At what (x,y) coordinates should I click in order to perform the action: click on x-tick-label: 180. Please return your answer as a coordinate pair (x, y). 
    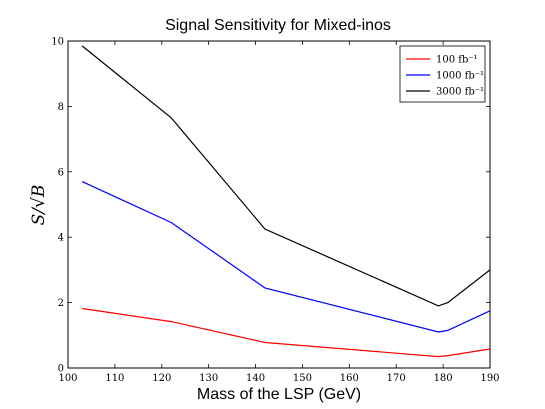
    Looking at the image, I should click on (443, 378).